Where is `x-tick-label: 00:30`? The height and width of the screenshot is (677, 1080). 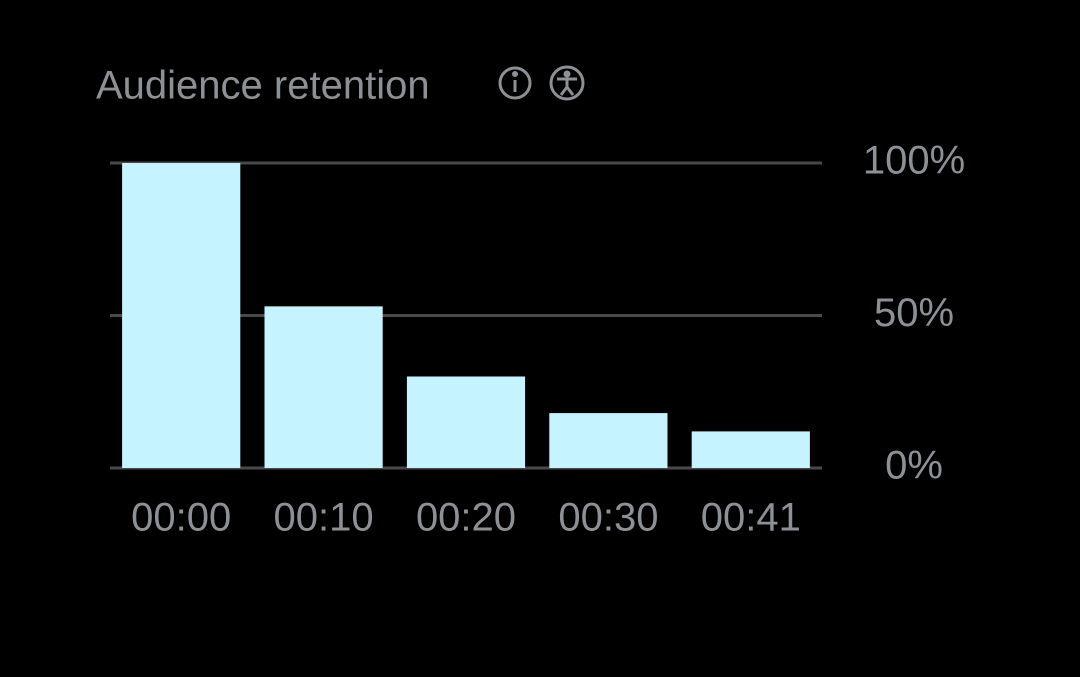
x-tick-label: 00:30 is located at coordinates (608, 518).